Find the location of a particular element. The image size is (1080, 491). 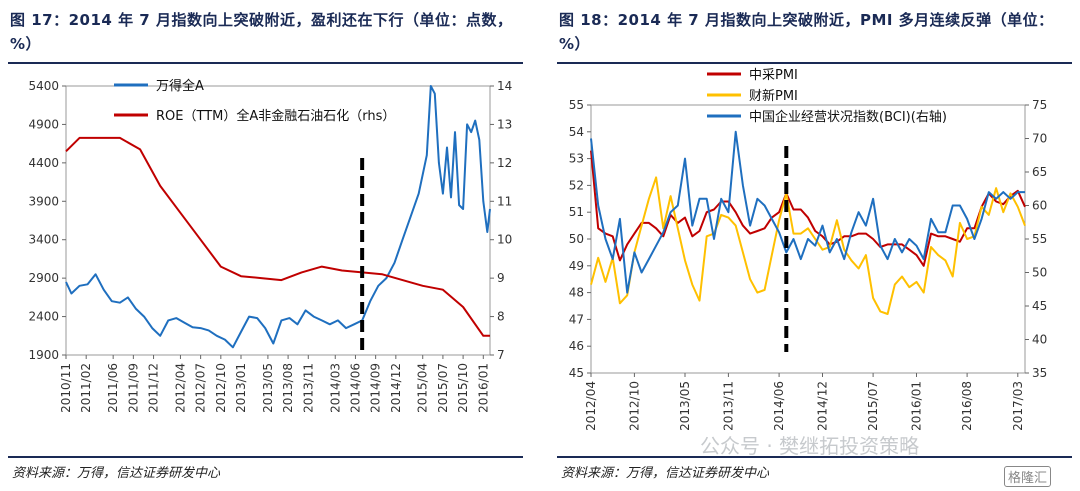

legend-label-2: 财新PMI is located at coordinates (773, 96).